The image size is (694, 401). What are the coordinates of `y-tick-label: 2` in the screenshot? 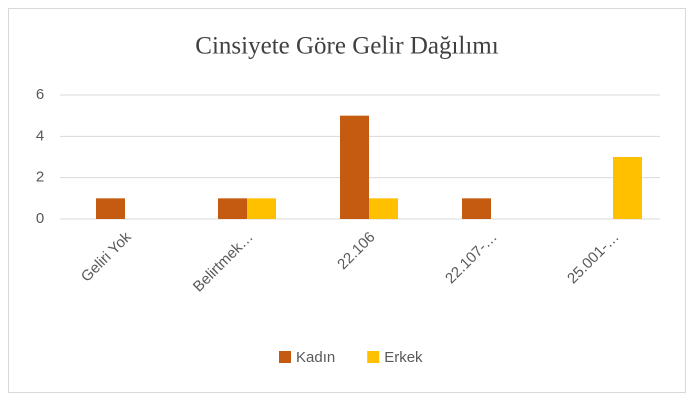 It's located at (40, 177).